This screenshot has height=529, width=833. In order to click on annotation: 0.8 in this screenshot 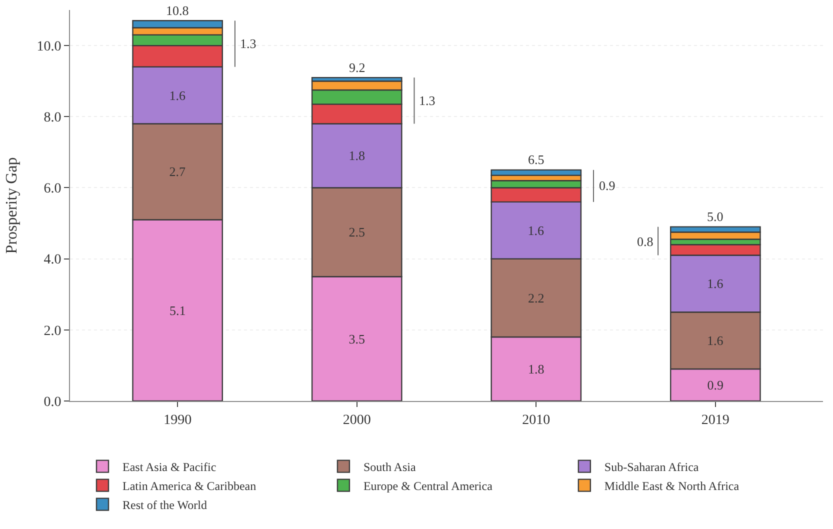, I will do `click(645, 241)`.